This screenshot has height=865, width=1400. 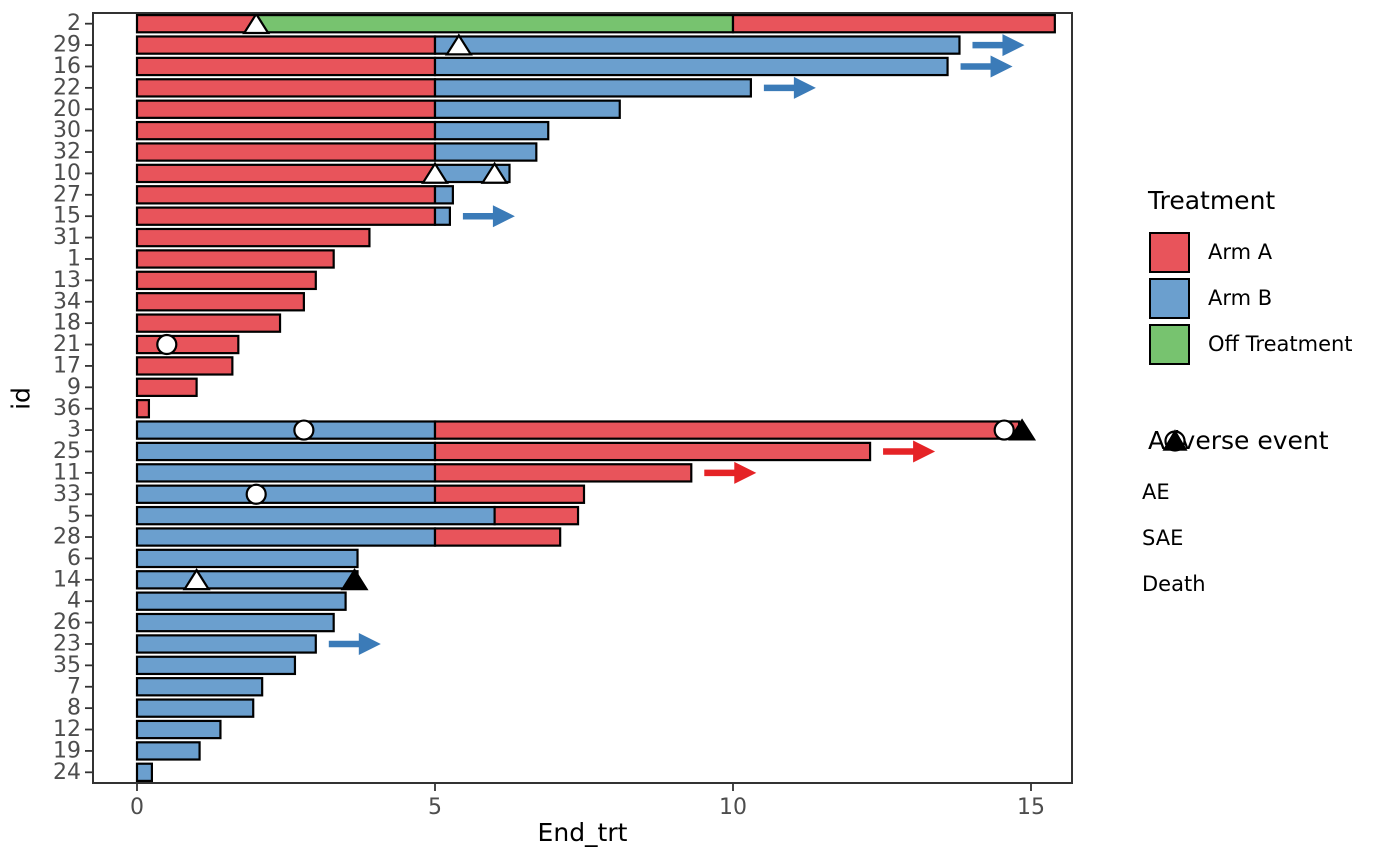 I want to click on y-tick-label: 4, so click(x=74, y=601).